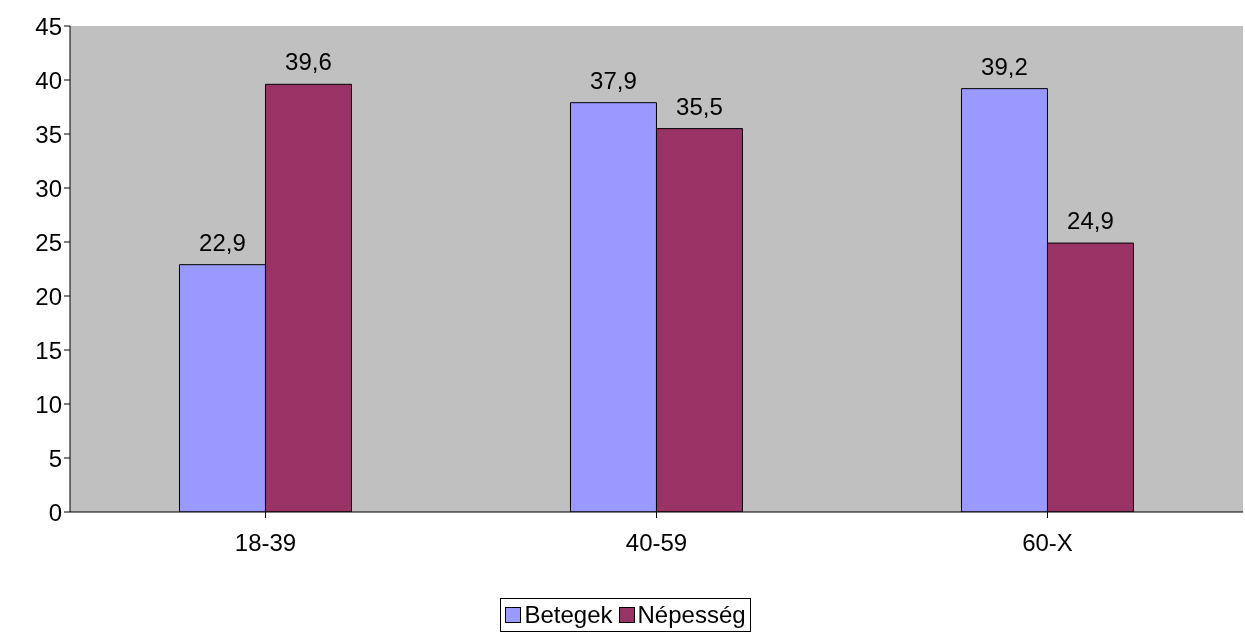  I want to click on y-tick-label: 40, so click(48, 80).